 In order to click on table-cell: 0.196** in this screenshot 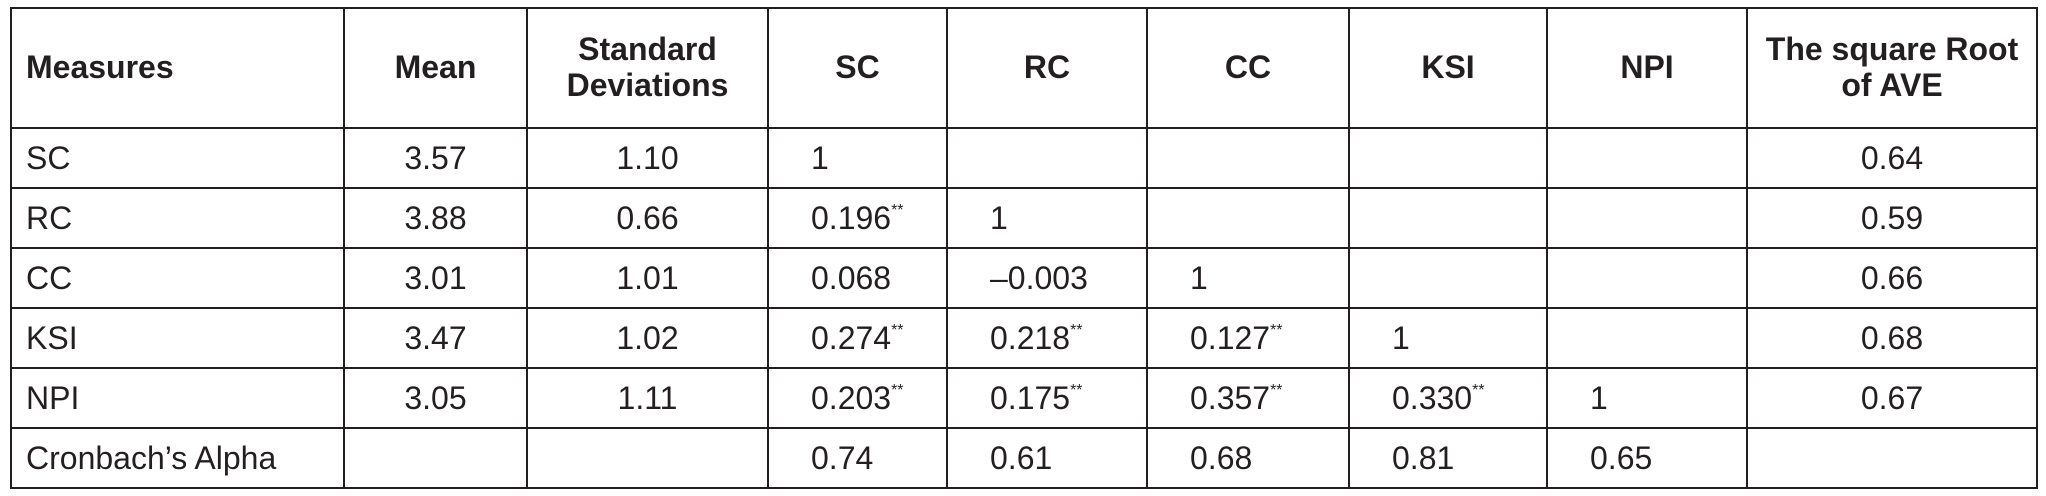, I will do `click(857, 218)`.